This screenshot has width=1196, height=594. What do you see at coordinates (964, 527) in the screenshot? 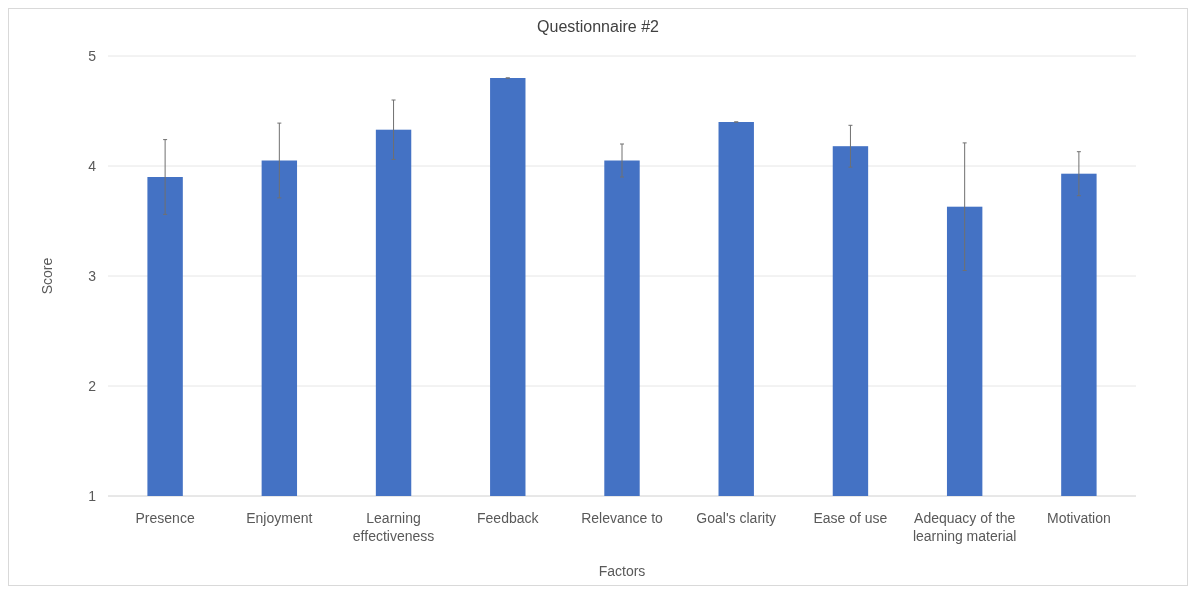
I see `x-tick-label: Adequacy of the learning material` at bounding box center [964, 527].